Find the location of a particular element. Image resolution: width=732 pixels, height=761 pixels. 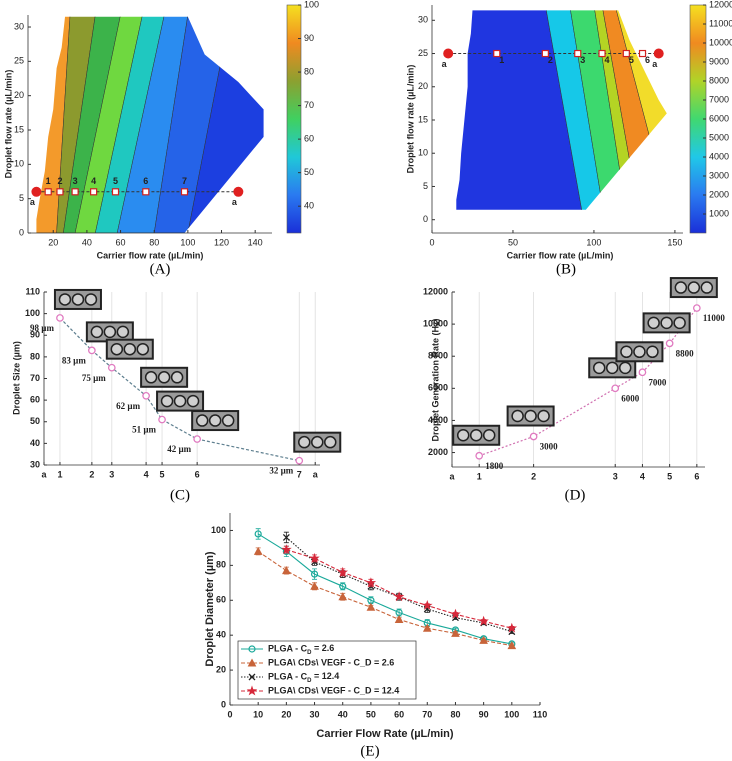

x-tick-label: 100 is located at coordinates (593, 242).